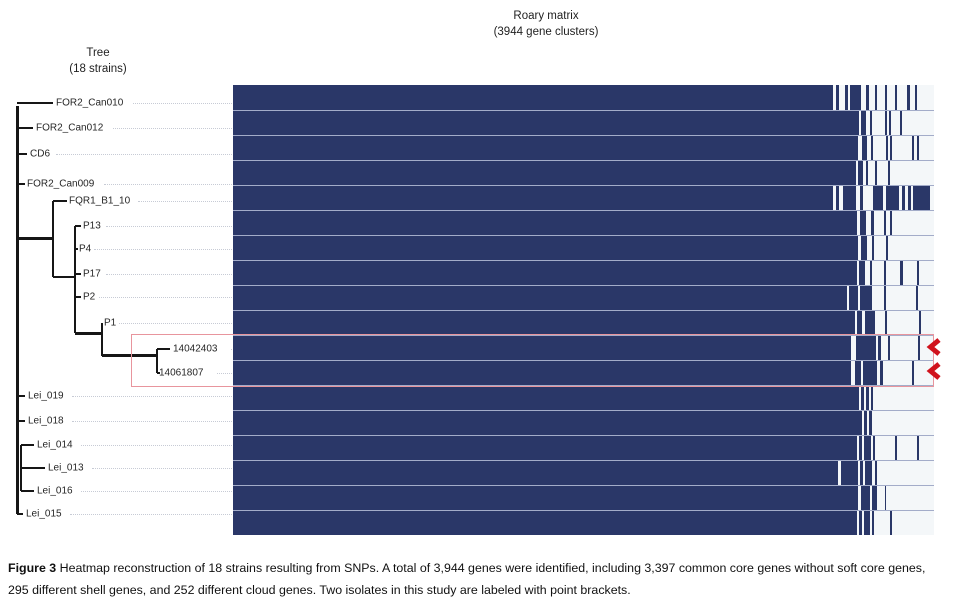 This screenshot has height=609, width=976. I want to click on heatmap-row-CD6, so click(583, 147).